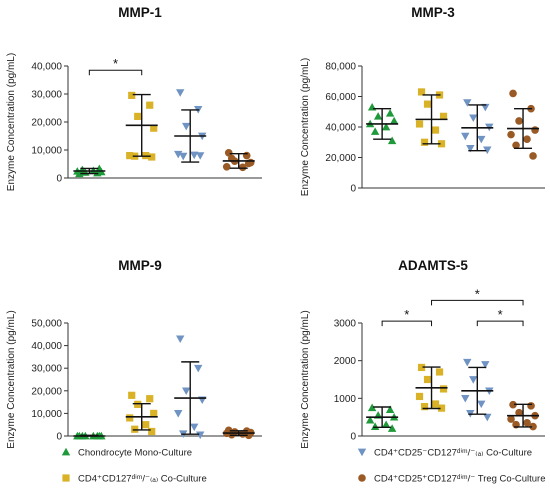 Image resolution: width=550 pixels, height=504 pixels. Describe the element at coordinates (433, 12) in the screenshot. I see `chart-title: MMP-3` at that location.